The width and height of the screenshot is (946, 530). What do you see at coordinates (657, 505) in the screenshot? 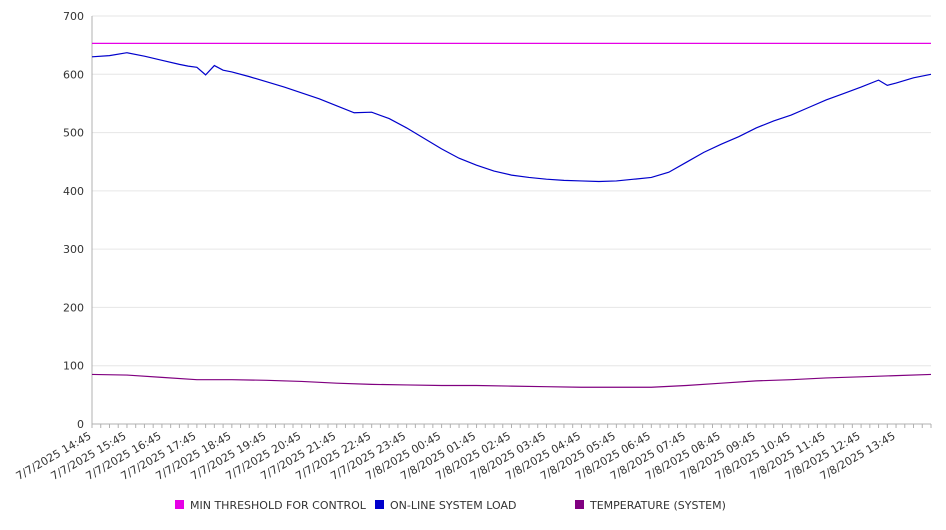
I see `legend-label-temperature-system: TEMPERATURE (SYSTEM)` at bounding box center [657, 505].